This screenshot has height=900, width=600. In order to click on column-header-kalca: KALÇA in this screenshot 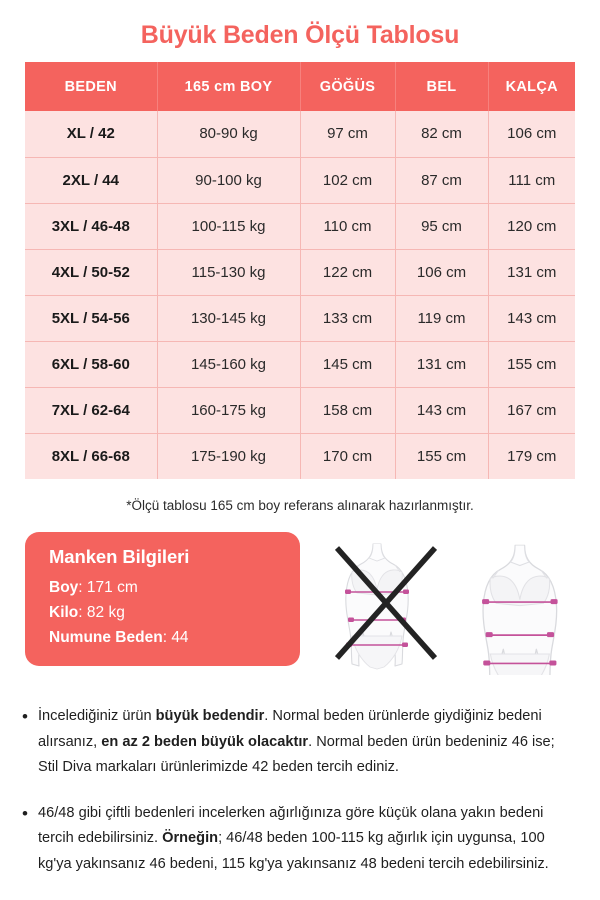, I will do `click(531, 86)`.